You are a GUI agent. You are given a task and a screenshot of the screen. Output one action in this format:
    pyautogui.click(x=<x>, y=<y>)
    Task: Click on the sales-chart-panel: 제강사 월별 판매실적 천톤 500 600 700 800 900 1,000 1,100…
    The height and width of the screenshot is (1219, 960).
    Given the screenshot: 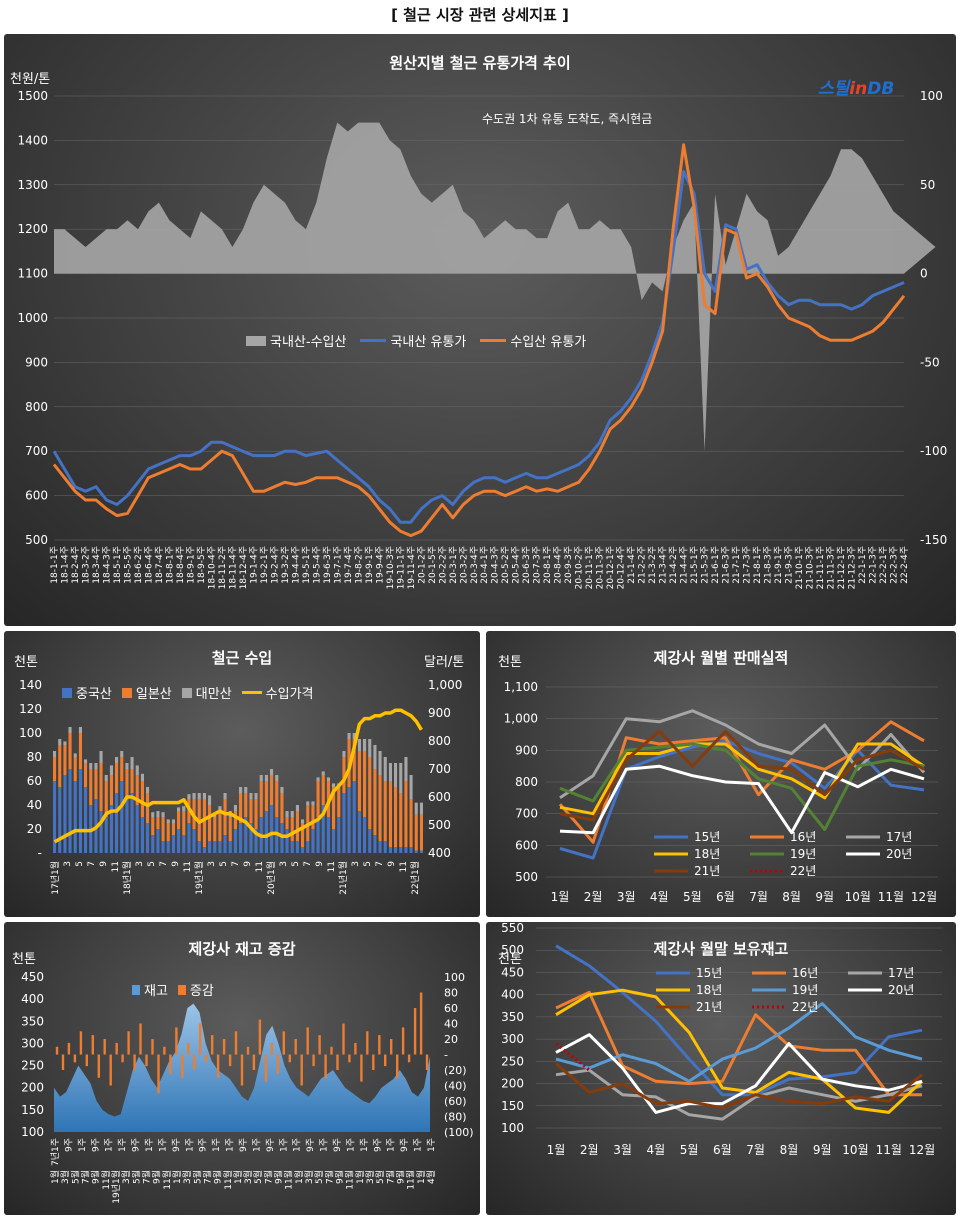 What is the action you would take?
    pyautogui.click(x=721, y=774)
    